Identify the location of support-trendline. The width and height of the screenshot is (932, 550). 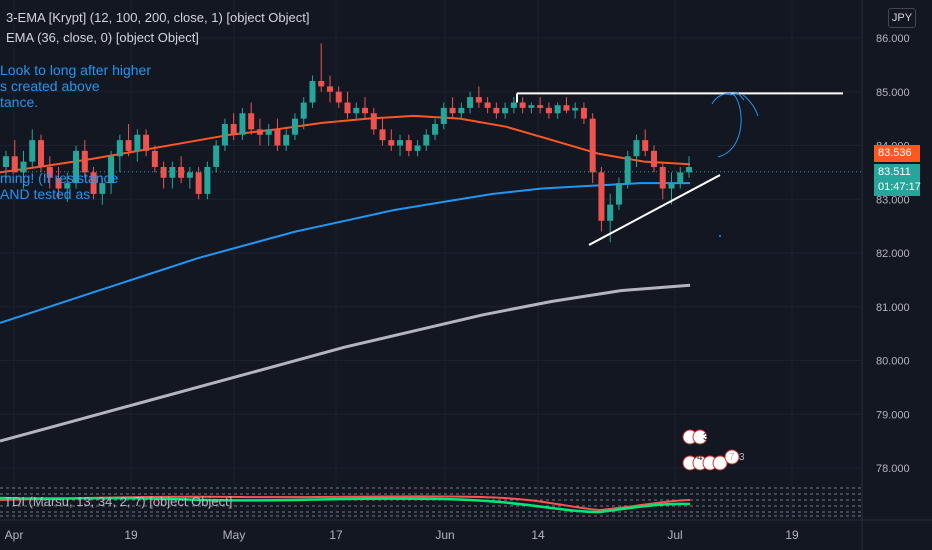
(654, 210).